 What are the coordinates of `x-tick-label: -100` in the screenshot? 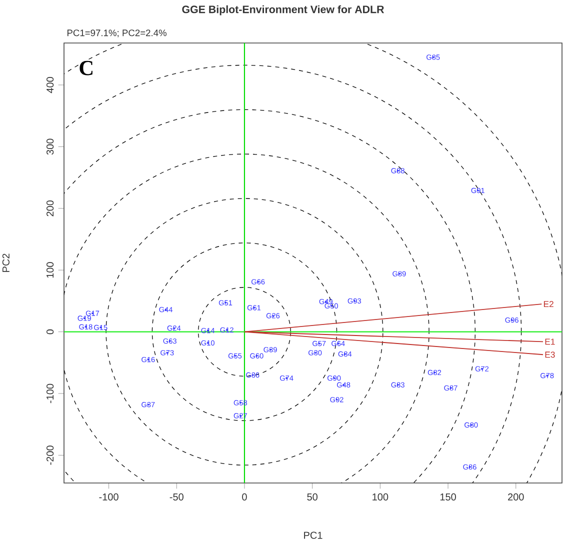 It's located at (108, 496).